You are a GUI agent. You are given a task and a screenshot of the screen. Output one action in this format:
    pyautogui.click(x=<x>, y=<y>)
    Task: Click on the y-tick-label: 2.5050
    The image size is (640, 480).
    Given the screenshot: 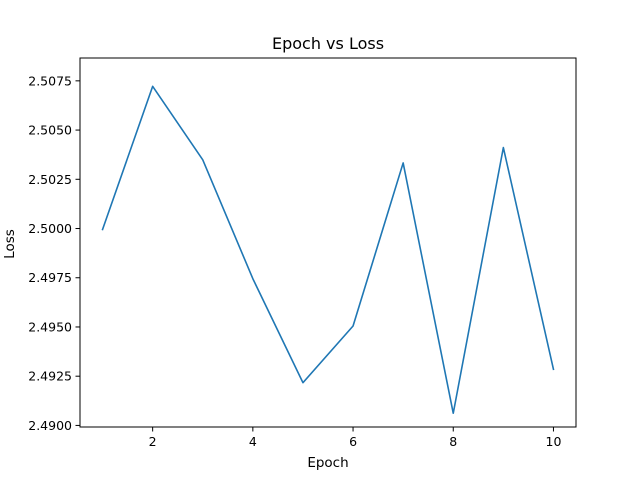 What is the action you would take?
    pyautogui.click(x=50, y=130)
    